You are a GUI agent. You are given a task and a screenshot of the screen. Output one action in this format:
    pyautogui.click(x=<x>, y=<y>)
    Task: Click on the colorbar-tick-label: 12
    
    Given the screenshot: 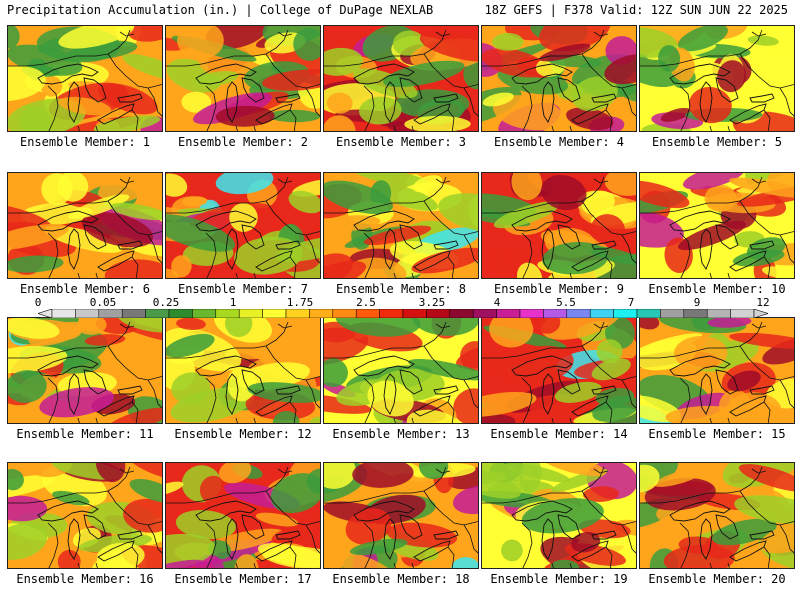 What is the action you would take?
    pyautogui.click(x=763, y=302)
    